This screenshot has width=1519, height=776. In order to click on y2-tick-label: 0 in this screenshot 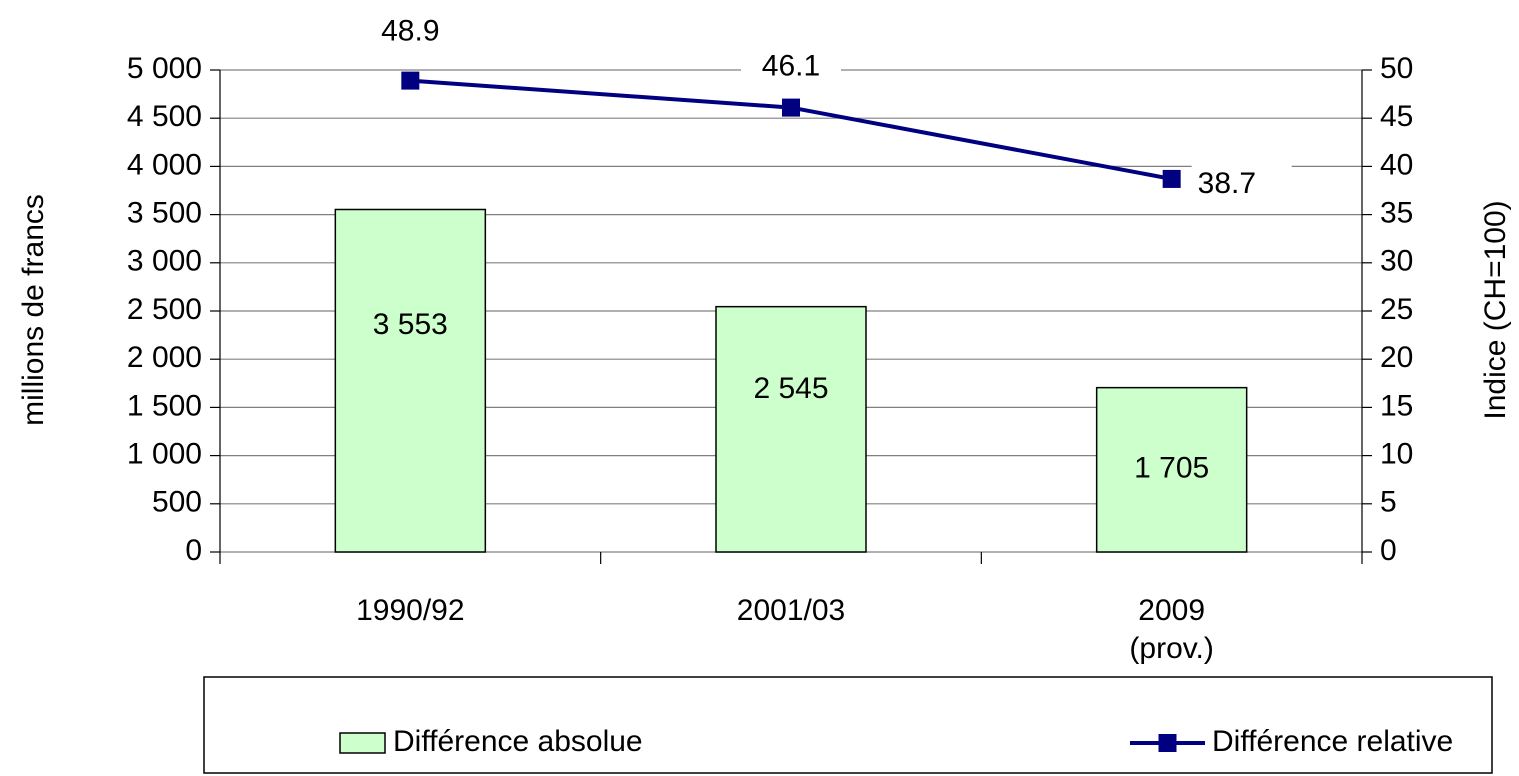, I will do `click(1388, 550)`.